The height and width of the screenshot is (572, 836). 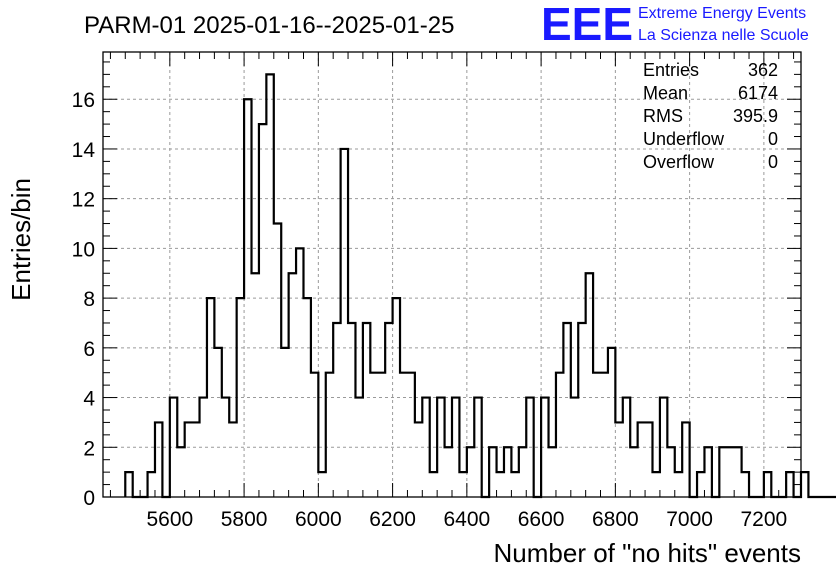 What do you see at coordinates (587, 25) in the screenshot?
I see `logo-text: EEE` at bounding box center [587, 25].